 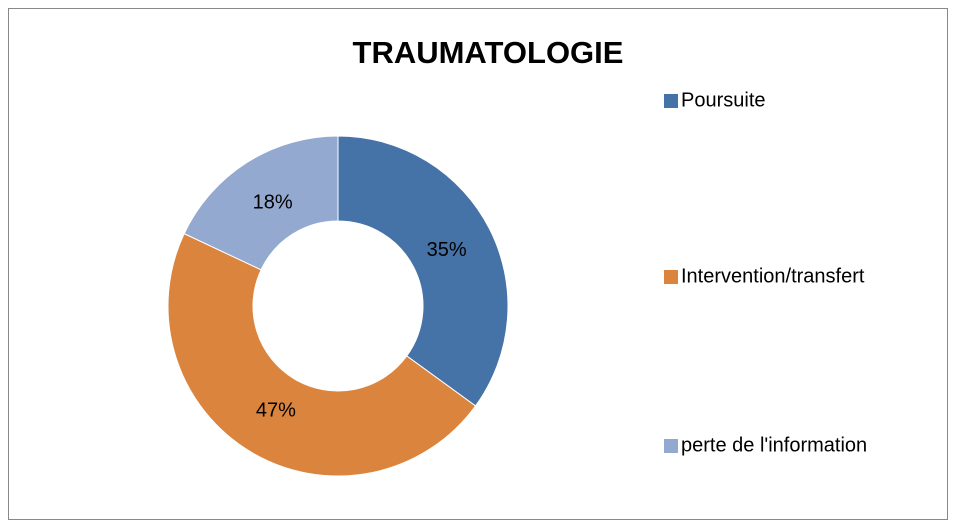 What do you see at coordinates (488, 52) in the screenshot?
I see `chart-title: TRAUMATOLOGIE` at bounding box center [488, 52].